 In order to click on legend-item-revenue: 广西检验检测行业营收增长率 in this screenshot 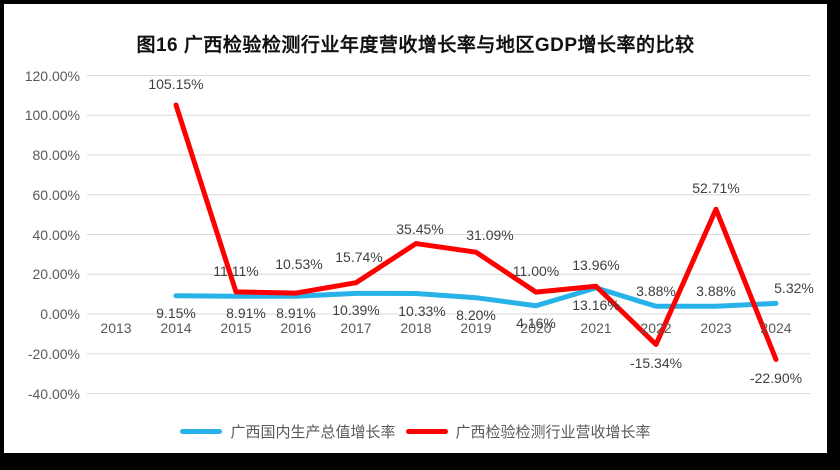, I will do `click(528, 431)`.